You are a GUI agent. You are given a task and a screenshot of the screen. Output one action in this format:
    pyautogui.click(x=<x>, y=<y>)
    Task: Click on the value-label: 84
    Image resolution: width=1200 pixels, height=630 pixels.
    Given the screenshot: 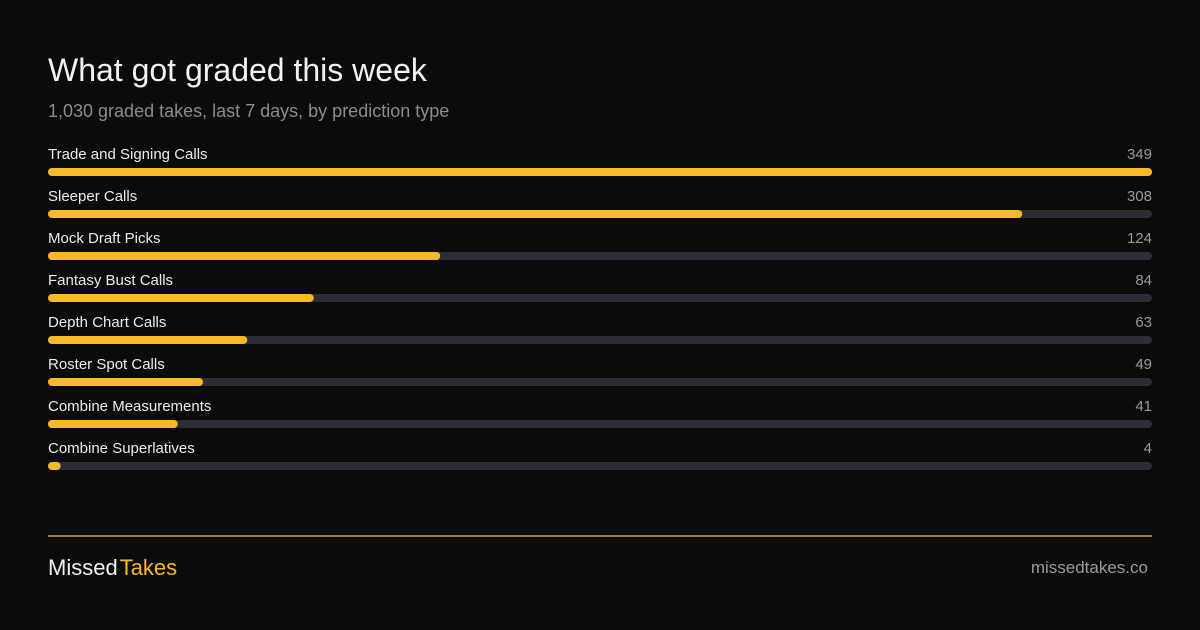 What is the action you would take?
    pyautogui.click(x=1143, y=280)
    